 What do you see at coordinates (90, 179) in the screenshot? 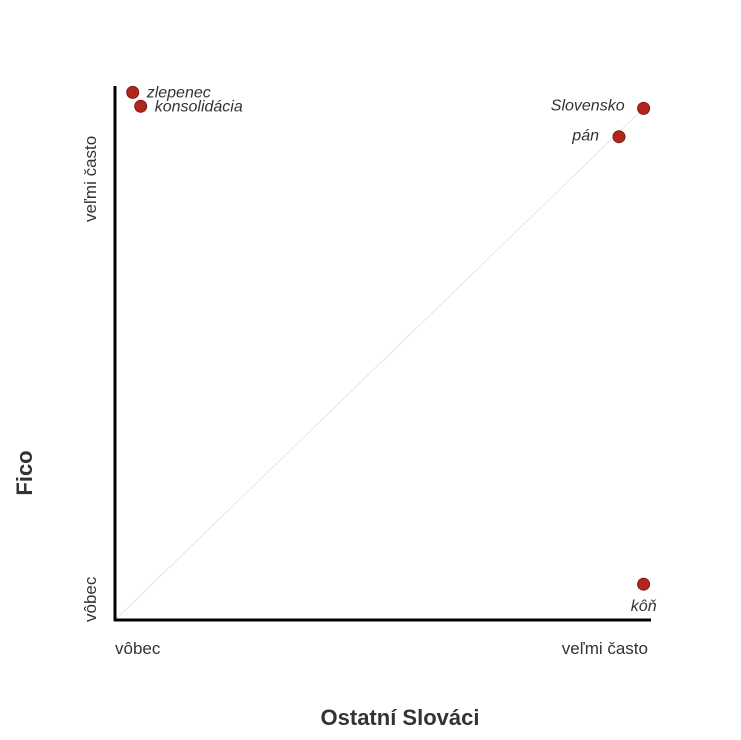
I see `y-tick-label-high: veľmi často` at bounding box center [90, 179].